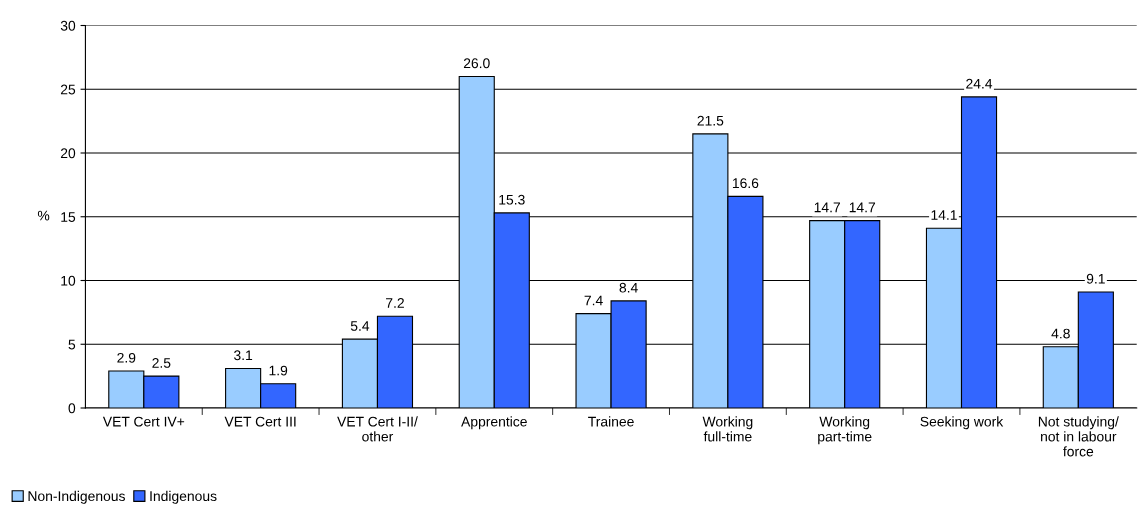 The height and width of the screenshot is (510, 1139). I want to click on y-tick-label: 10, so click(68, 280).